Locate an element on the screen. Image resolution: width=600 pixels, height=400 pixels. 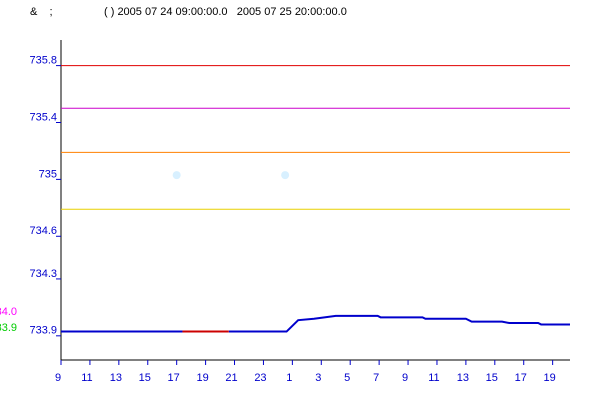
y-tick-label: 735 is located at coordinates (48, 174).